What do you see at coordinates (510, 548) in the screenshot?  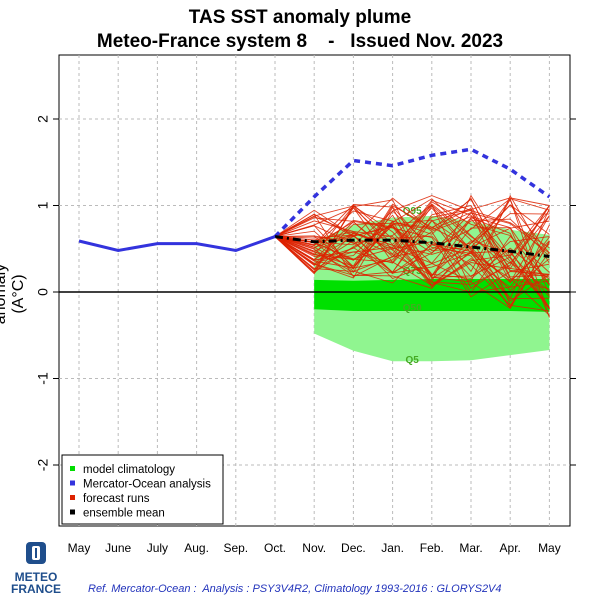 I see `x-tick-label: Apr.` at bounding box center [510, 548].